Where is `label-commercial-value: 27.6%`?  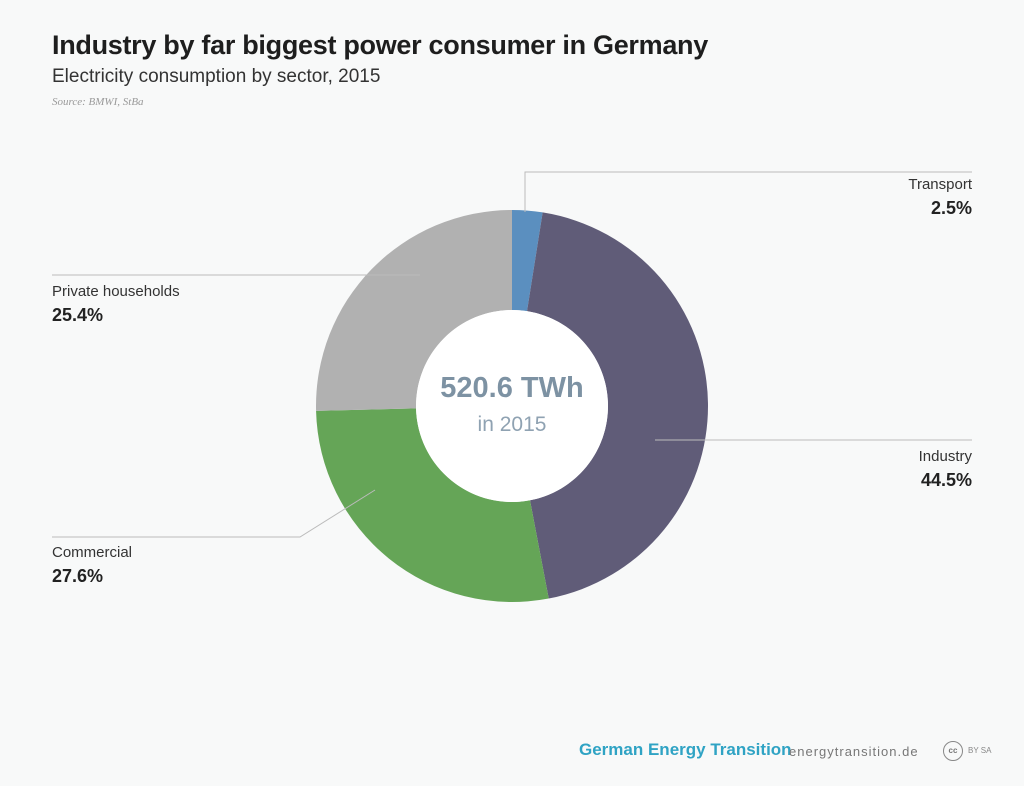
label-commercial-value: 27.6% is located at coordinates (78, 576).